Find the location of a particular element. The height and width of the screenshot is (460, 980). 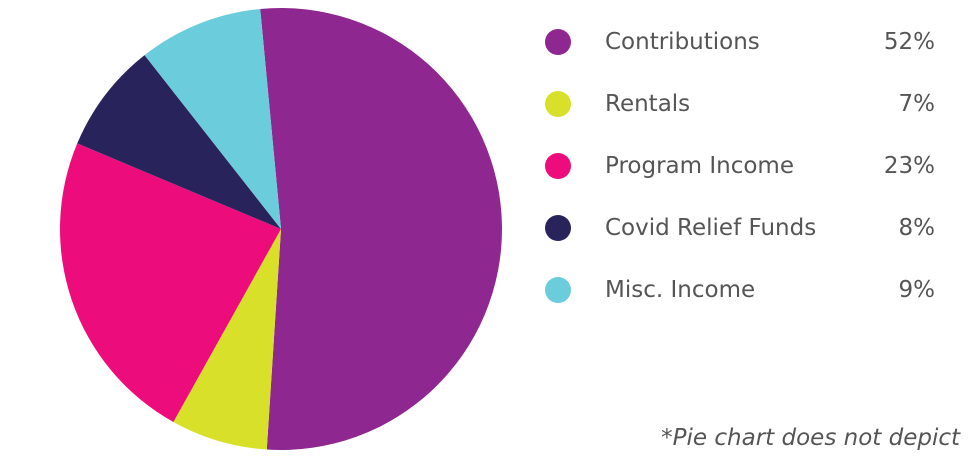

legend-label: Misc. Income is located at coordinates (680, 290).